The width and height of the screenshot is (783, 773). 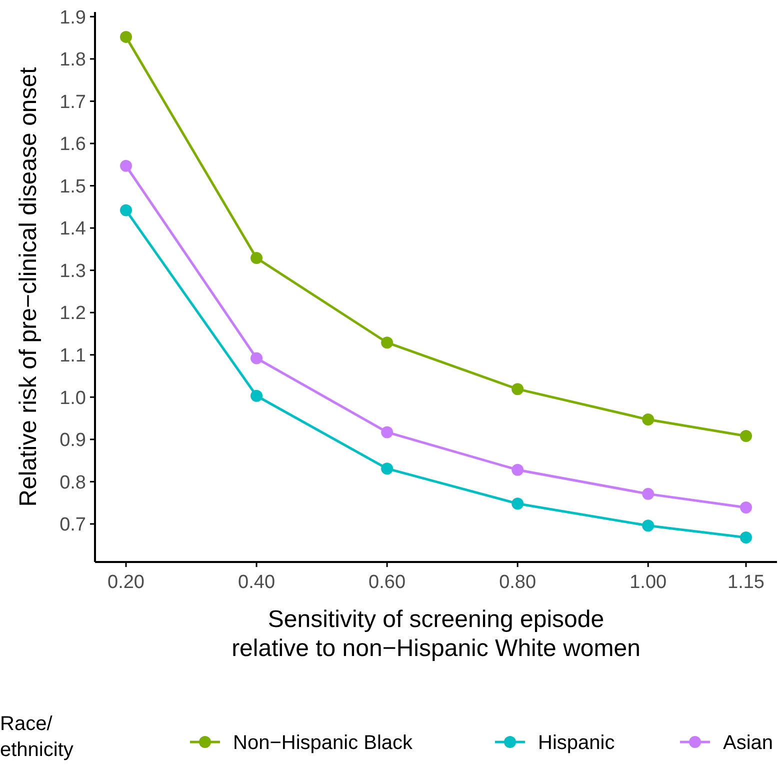 What do you see at coordinates (73, 271) in the screenshot?
I see `y-tick-label: 1.3` at bounding box center [73, 271].